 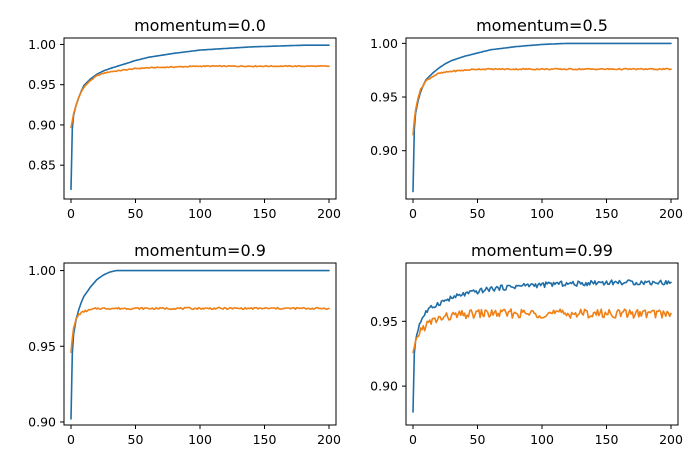 What do you see at coordinates (42, 165) in the screenshot?
I see `y-tick-label: 0.85` at bounding box center [42, 165].